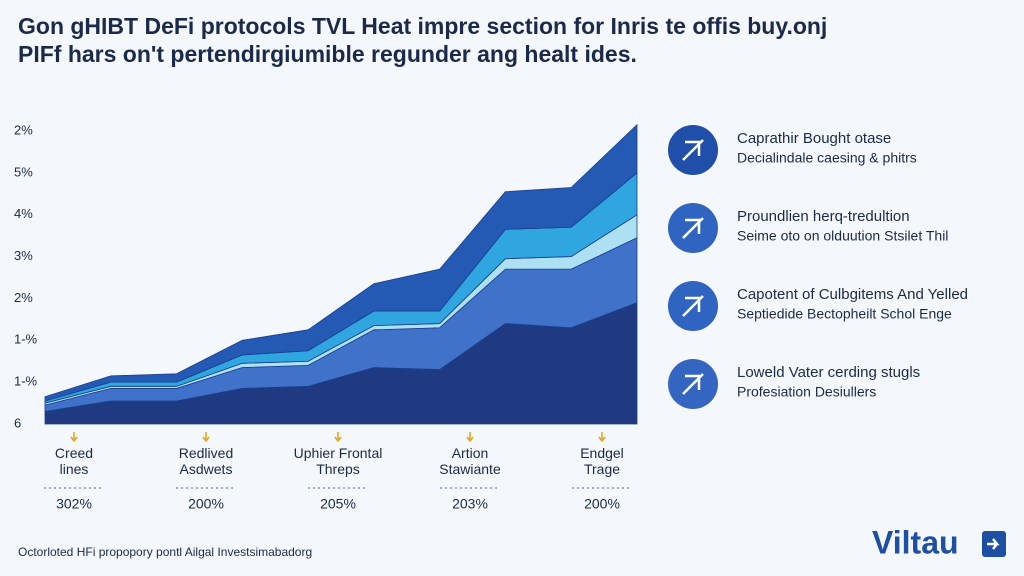 This screenshot has height=576, width=1024. What do you see at coordinates (828, 372) in the screenshot?
I see `legend-title: Loweld Vater cerding stugls` at bounding box center [828, 372].